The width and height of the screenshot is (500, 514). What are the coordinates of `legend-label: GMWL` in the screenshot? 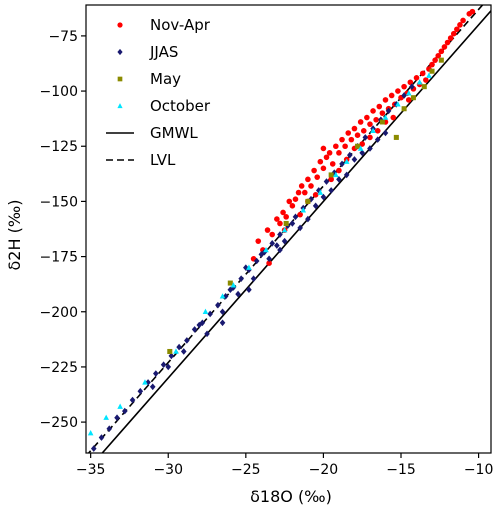 It's located at (174, 133).